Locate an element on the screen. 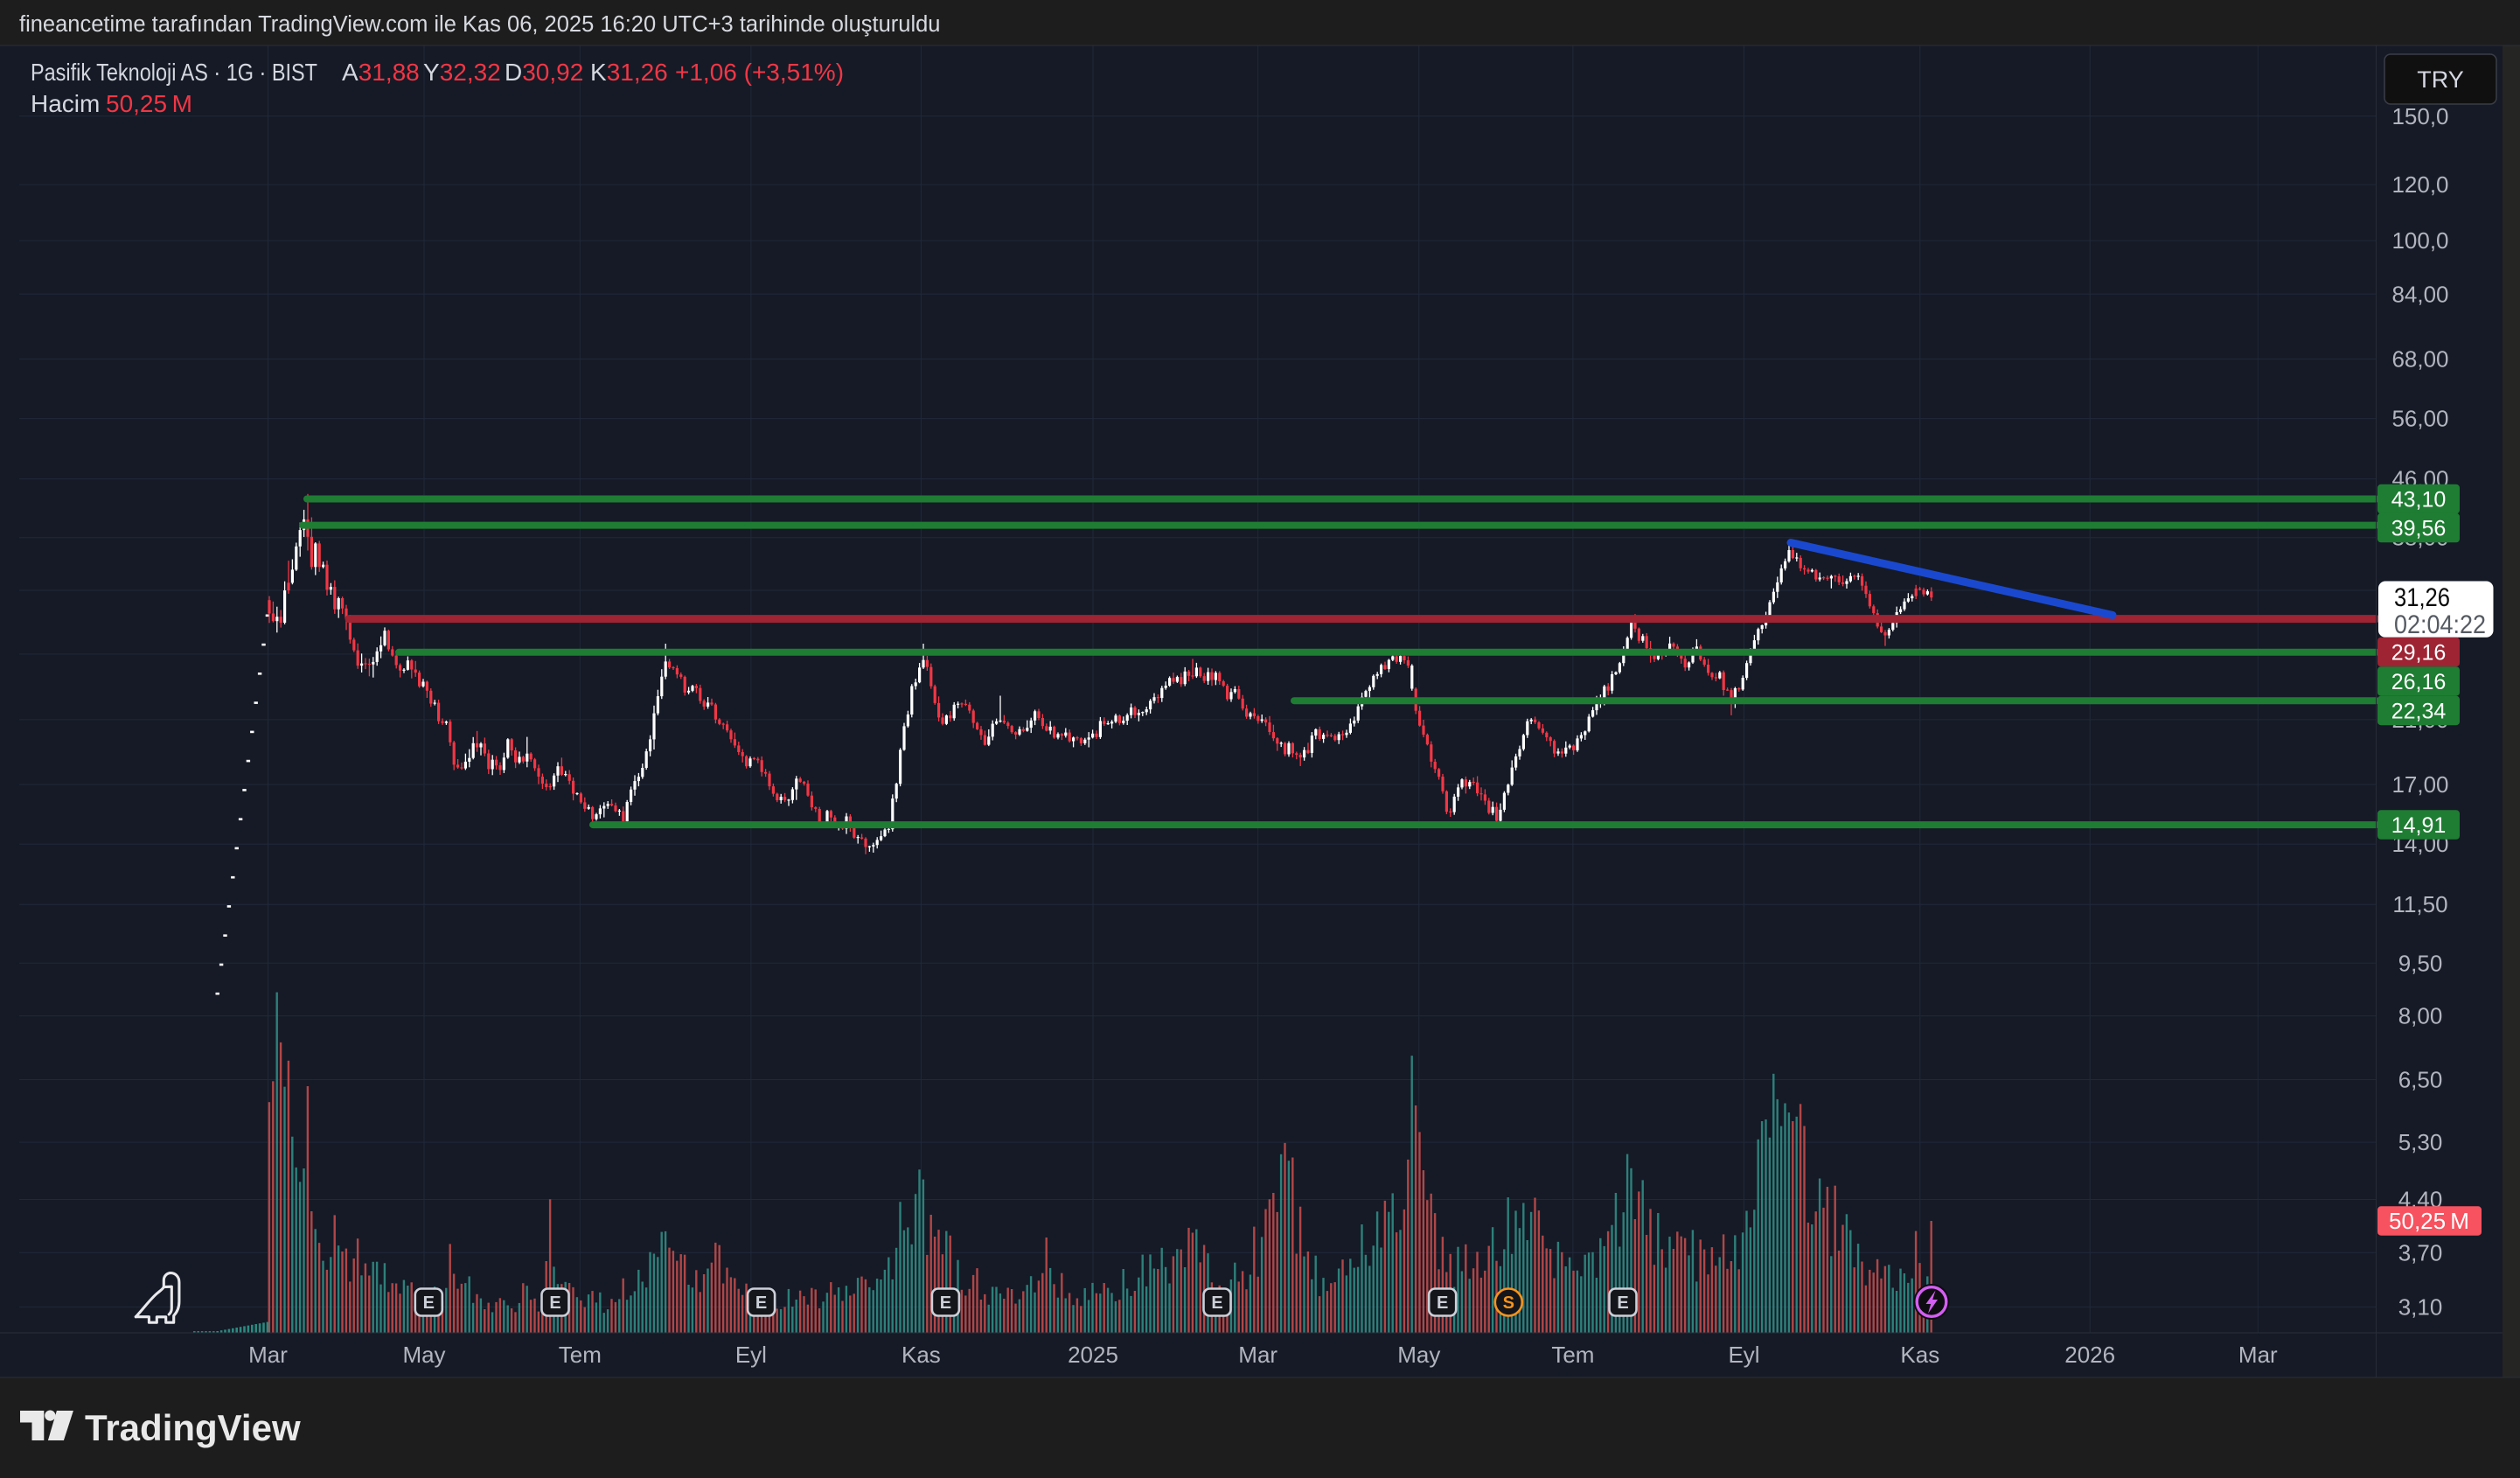  svg-text: 26,16 is located at coordinates (2419, 682).